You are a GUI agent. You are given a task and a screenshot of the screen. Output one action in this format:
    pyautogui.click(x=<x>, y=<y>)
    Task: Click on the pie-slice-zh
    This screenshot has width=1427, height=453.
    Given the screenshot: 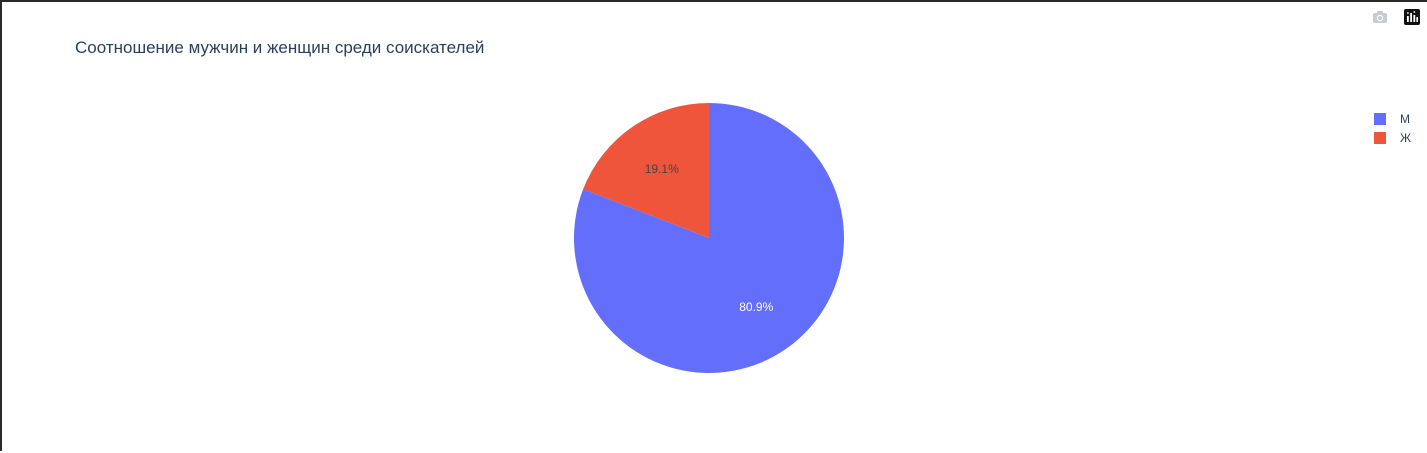 What is the action you would take?
    pyautogui.click(x=646, y=170)
    